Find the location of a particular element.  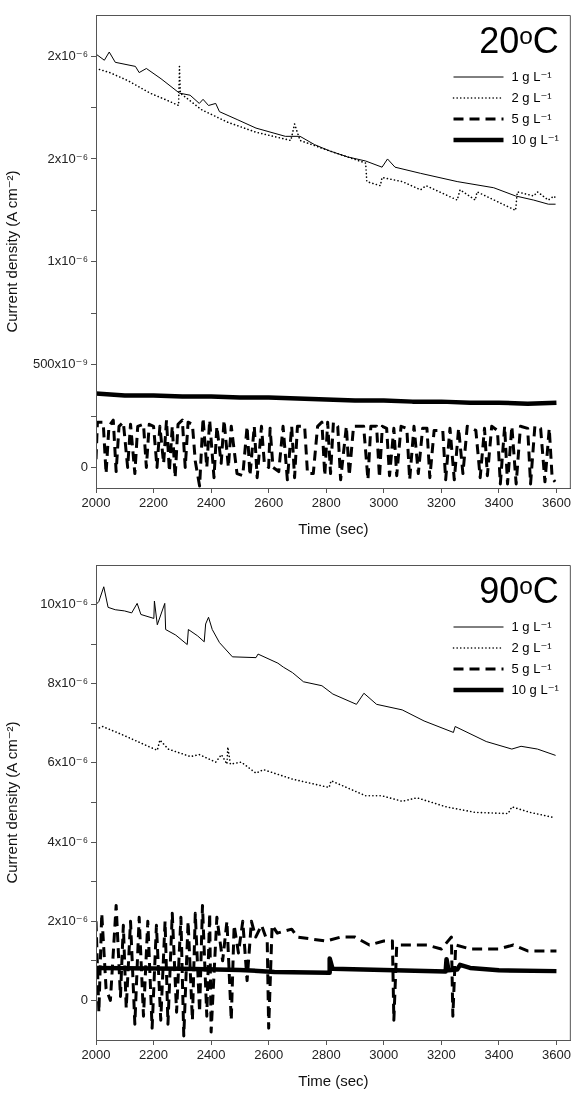

chart-title: 20ᵒC is located at coordinates (519, 40).